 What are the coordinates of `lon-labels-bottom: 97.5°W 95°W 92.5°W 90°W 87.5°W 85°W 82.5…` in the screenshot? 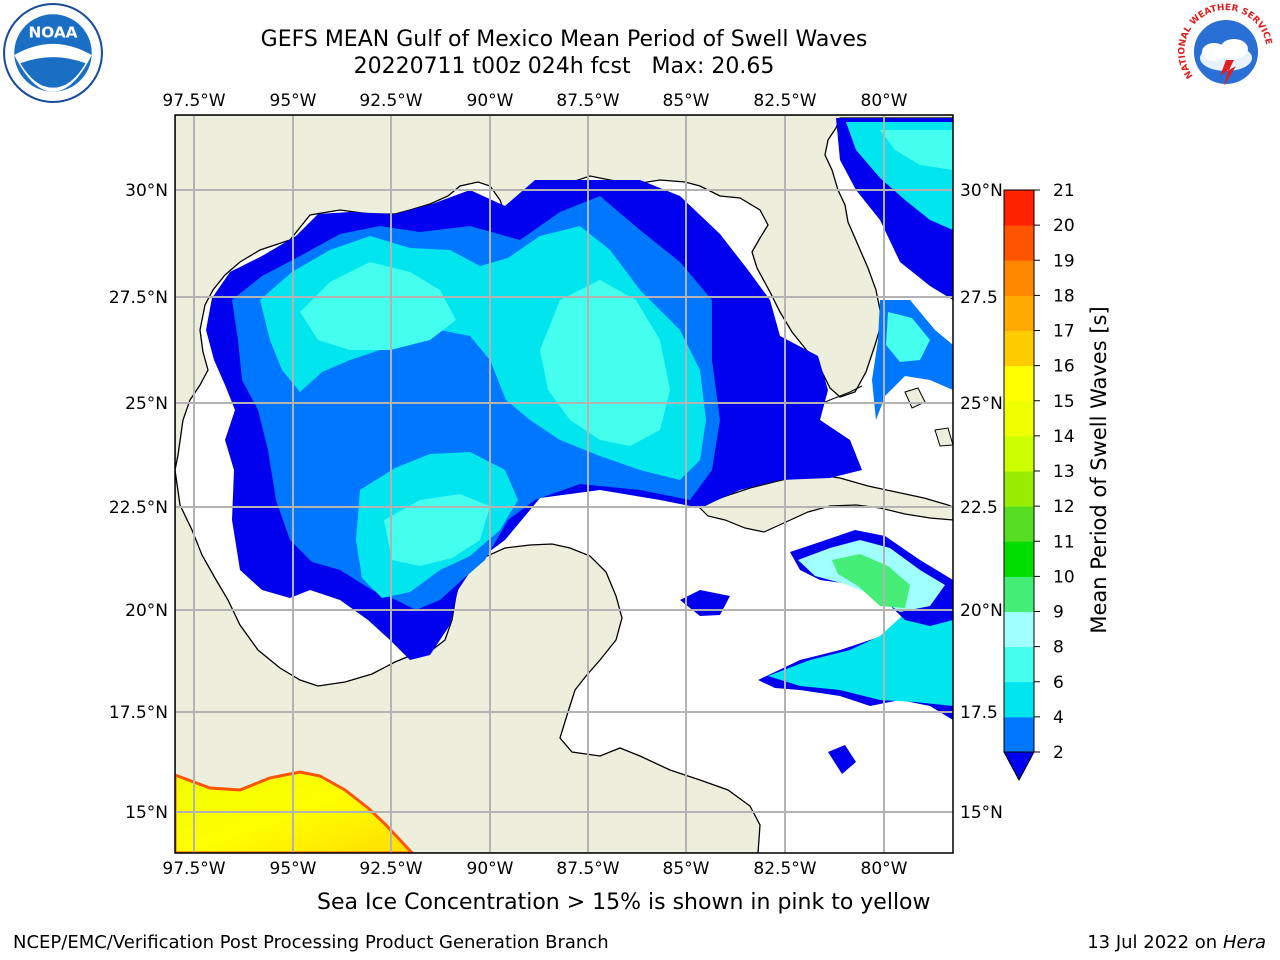 It's located at (534, 869).